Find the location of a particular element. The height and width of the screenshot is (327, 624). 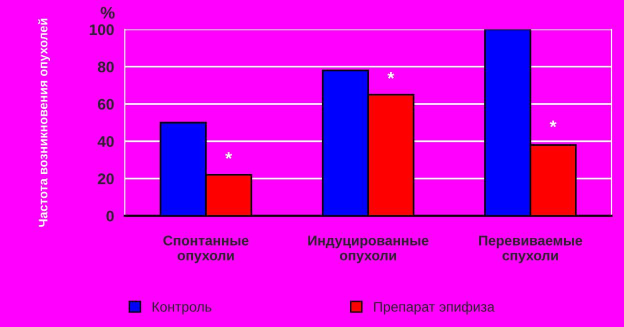

x-tick-label: Перевиваемые спухоли is located at coordinates (530, 250).